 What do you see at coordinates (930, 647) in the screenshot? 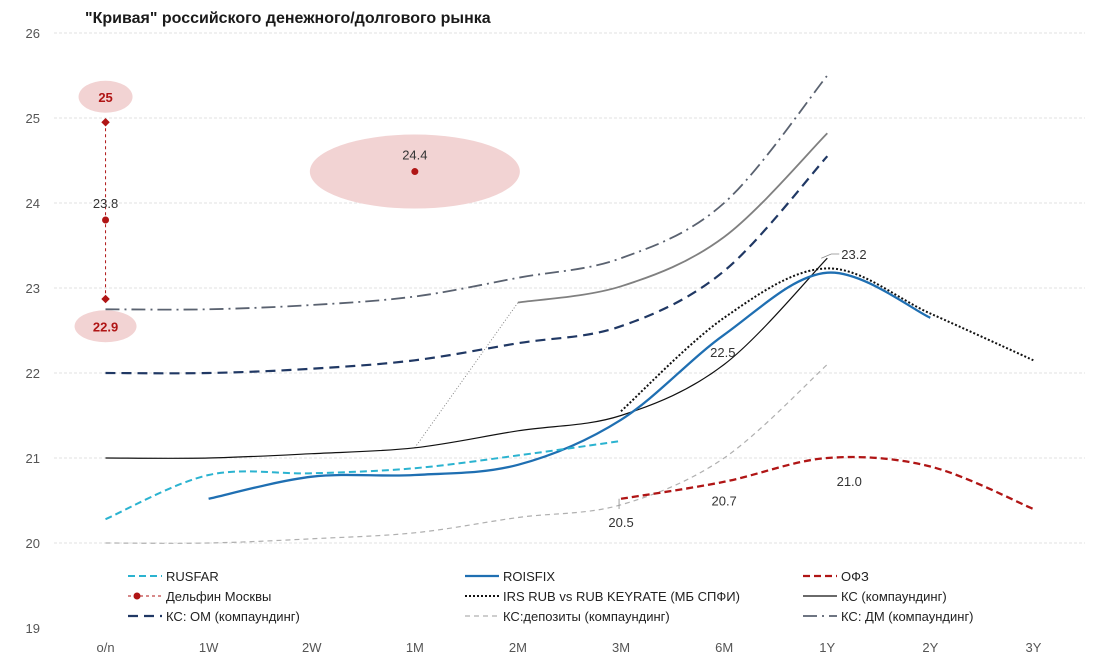
I see `x-tick-label-2Y: 2Y` at bounding box center [930, 647].